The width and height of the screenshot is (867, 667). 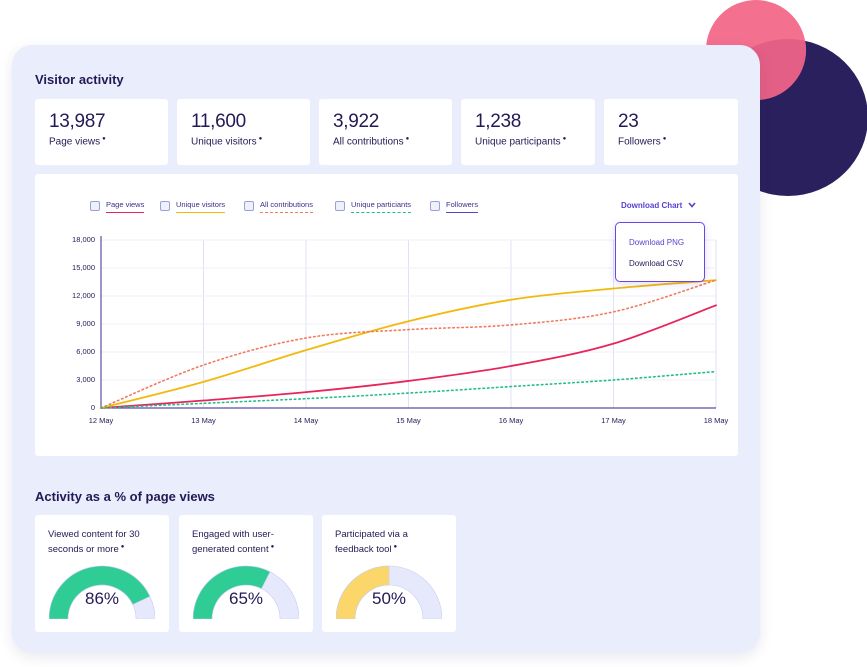 I want to click on legend-label: Unique particiants, so click(x=381, y=206).